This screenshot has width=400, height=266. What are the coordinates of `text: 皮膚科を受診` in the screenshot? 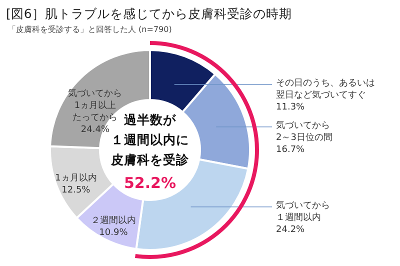 It's located at (150, 159).